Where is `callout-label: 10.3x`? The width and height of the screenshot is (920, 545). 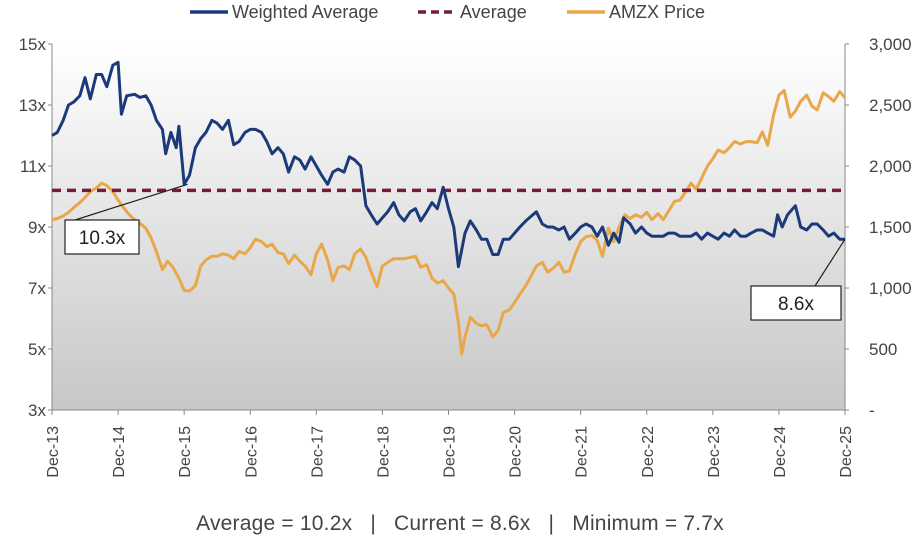 callout-label: 10.3x is located at coordinates (102, 238).